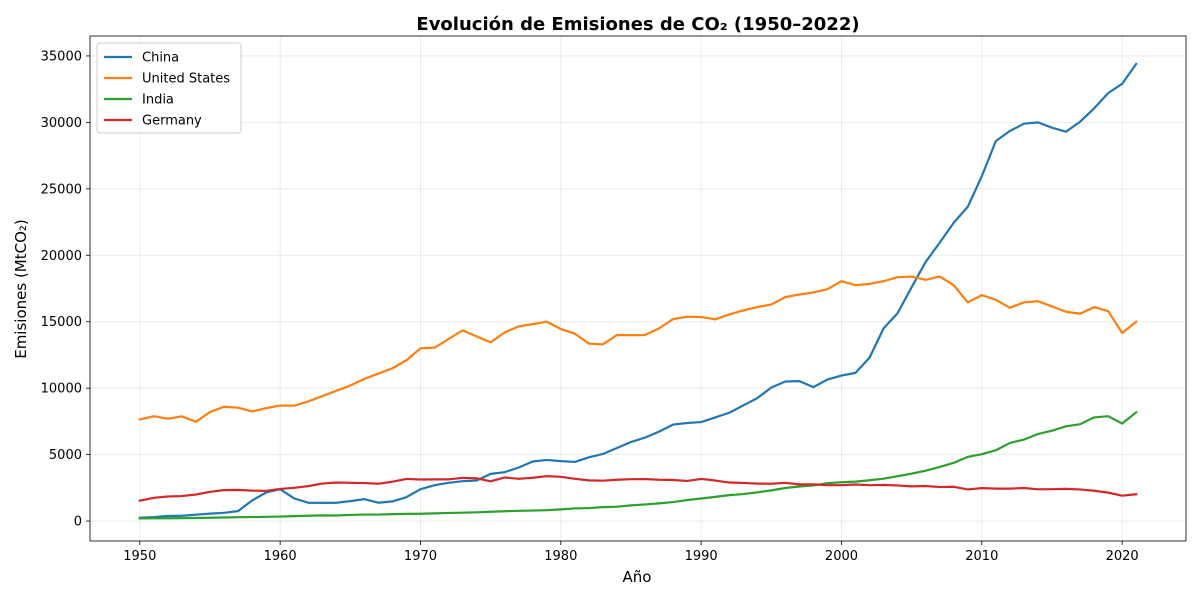  I want to click on x-tick-label: 2010, so click(981, 556).